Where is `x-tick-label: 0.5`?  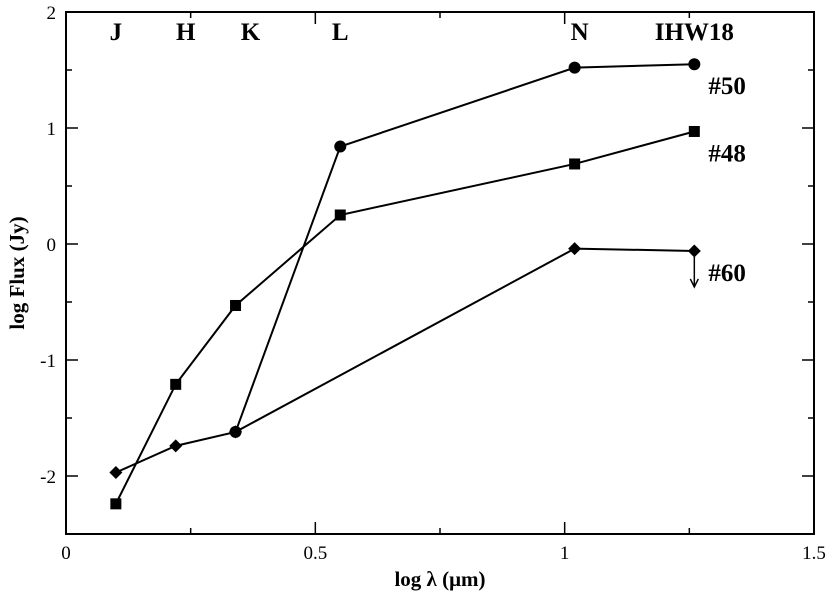 x-tick-label: 0.5 is located at coordinates (315, 553).